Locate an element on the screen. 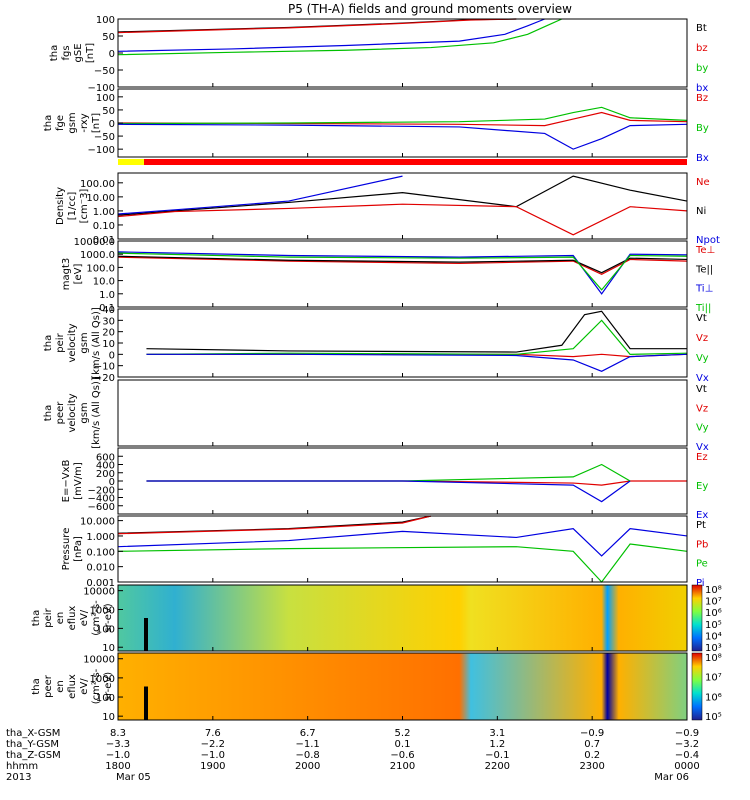 This screenshot has width=750, height=800. legend-entry: by is located at coordinates (702, 68).